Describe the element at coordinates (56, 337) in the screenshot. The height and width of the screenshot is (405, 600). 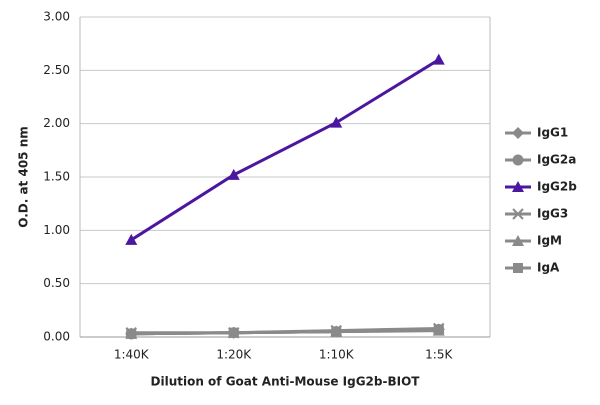
I see `y-tick-label: 0.00` at that location.